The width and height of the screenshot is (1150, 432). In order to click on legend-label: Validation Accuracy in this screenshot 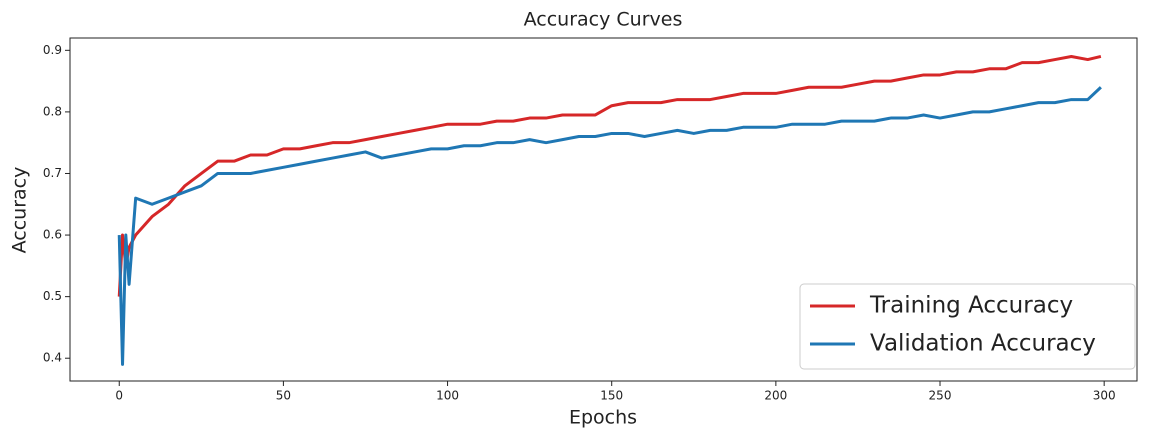, I will do `click(983, 344)`.